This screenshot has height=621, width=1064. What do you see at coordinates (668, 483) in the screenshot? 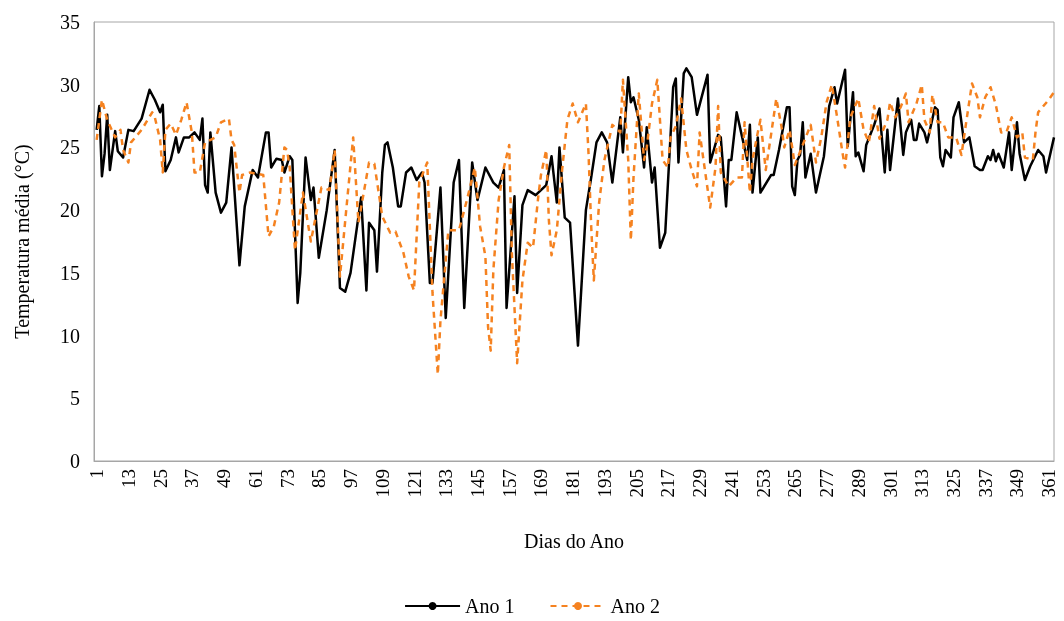
I see `x-tick-label: 217` at bounding box center [668, 483].